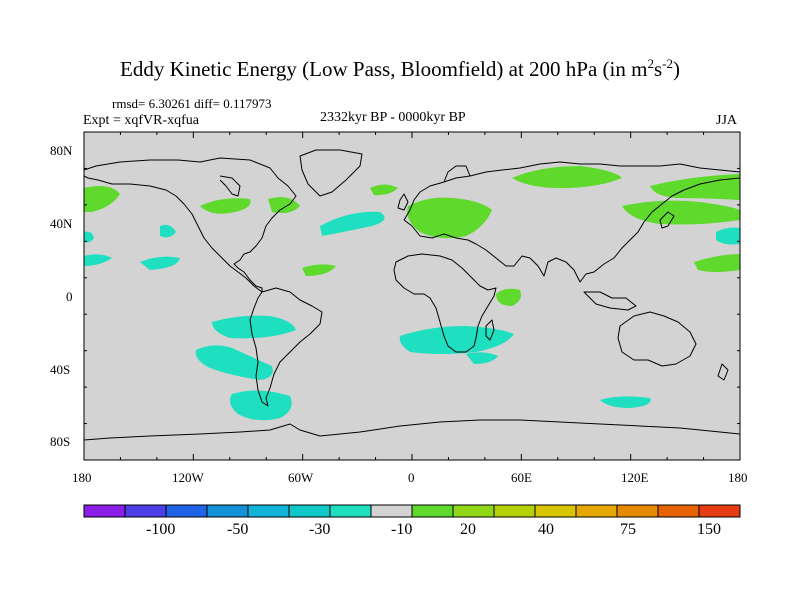  Describe the element at coordinates (571, 230) in the screenshot. I see `eurasia-south-coast` at that location.